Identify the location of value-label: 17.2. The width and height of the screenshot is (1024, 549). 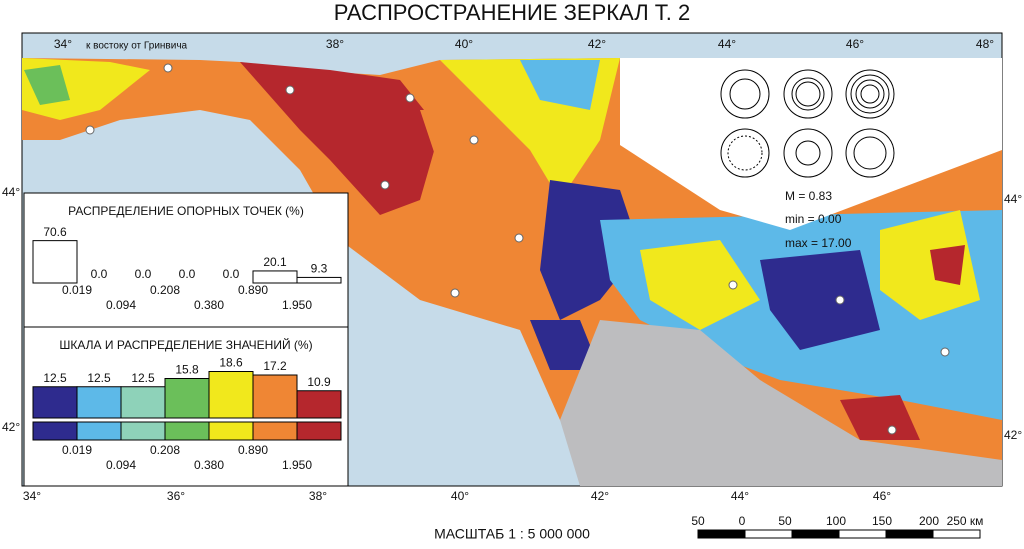
(275, 366).